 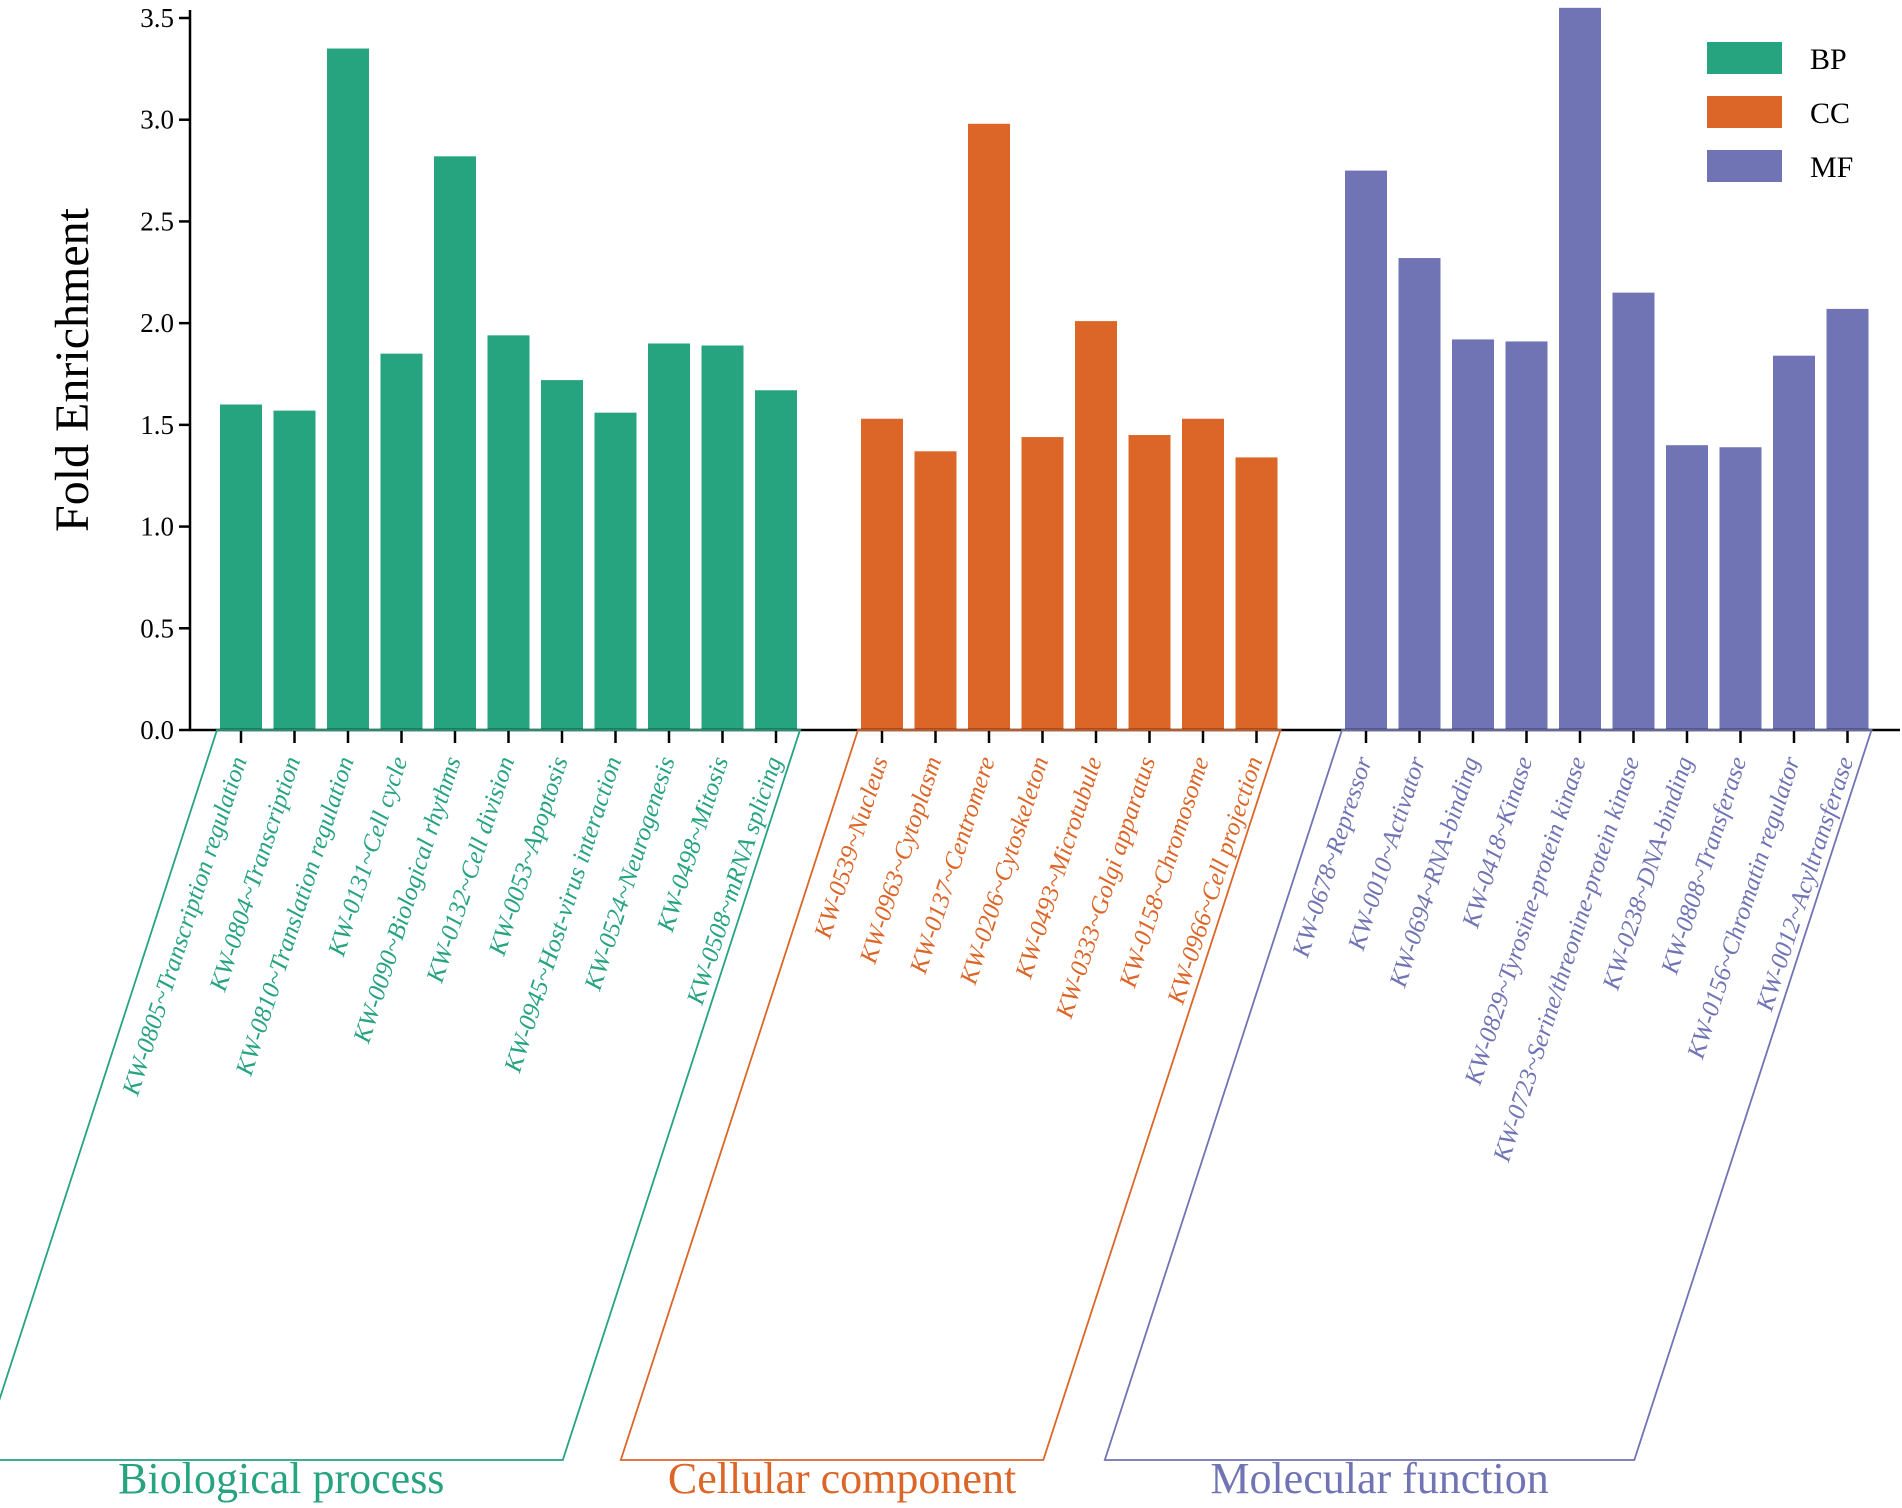 I want to click on y-tick-label: 3.5, so click(x=157, y=18).